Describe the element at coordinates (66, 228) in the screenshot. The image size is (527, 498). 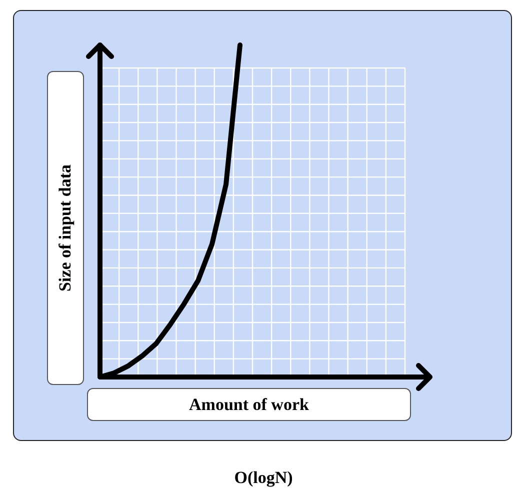
I see `y-axis-title: Size of input data` at that location.